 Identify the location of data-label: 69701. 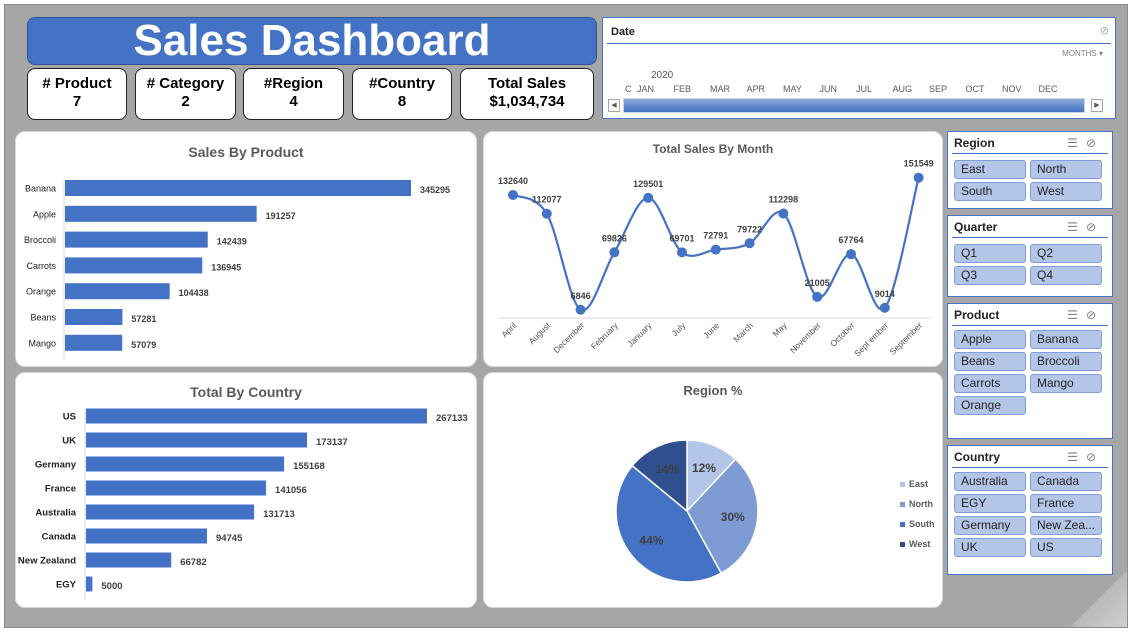
(681, 238).